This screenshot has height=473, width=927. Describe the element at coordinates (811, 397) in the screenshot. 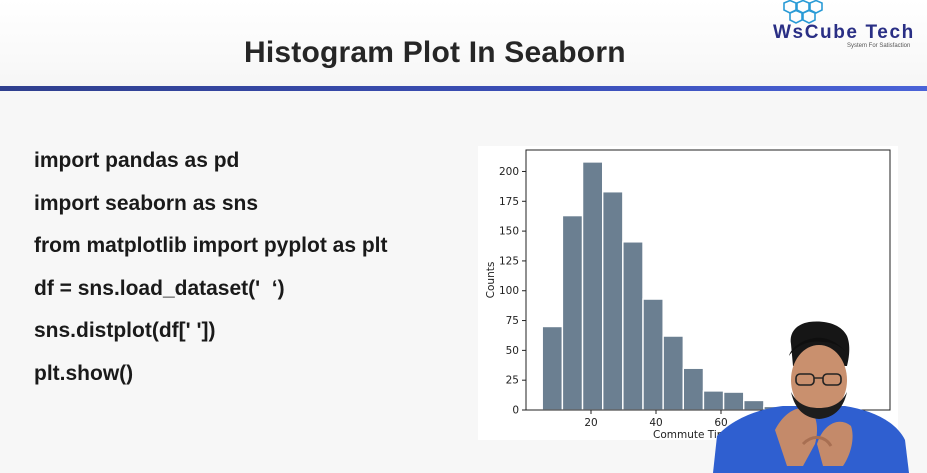

I see `presenter-video-overlay` at that location.